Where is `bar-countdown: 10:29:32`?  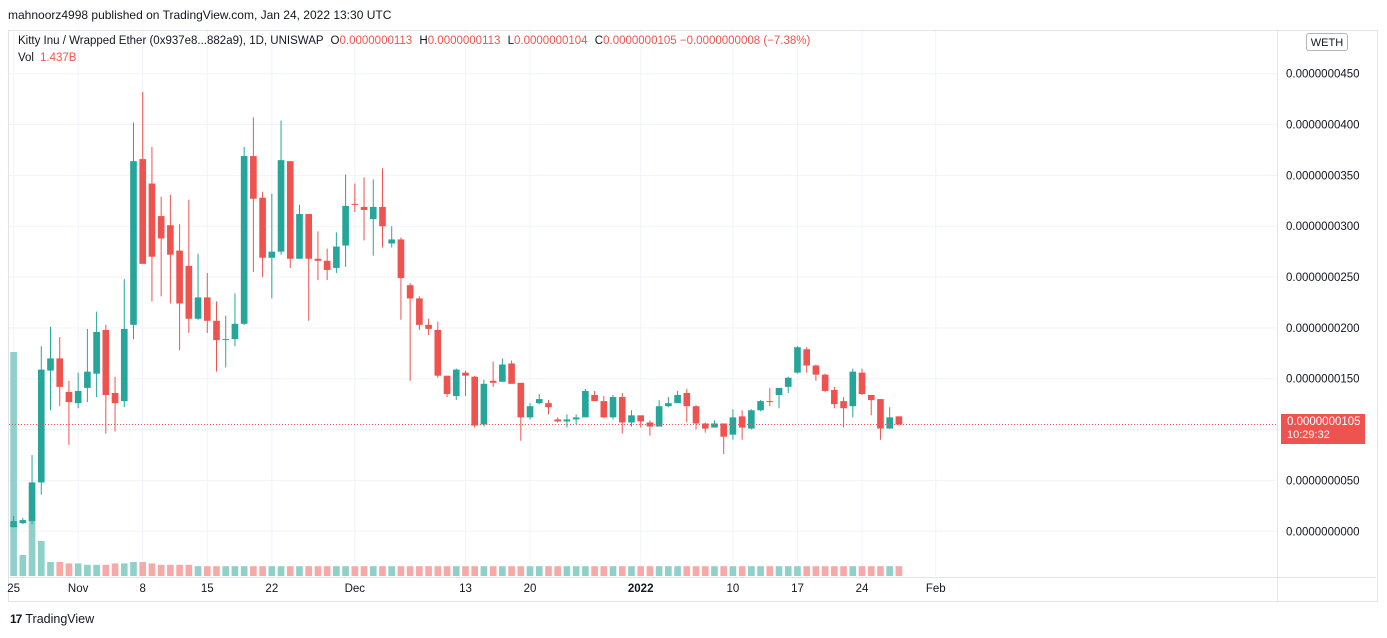 bar-countdown: 10:29:32 is located at coordinates (1308, 435).